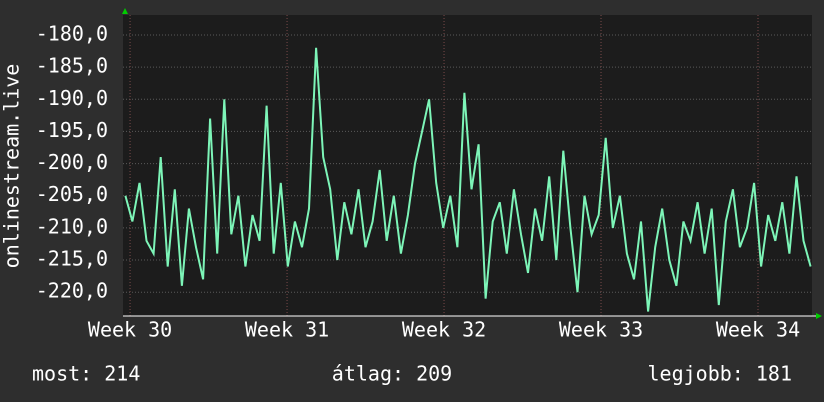 The width and height of the screenshot is (824, 402). I want to click on y-tick-label: -210,0, so click(72, 226).